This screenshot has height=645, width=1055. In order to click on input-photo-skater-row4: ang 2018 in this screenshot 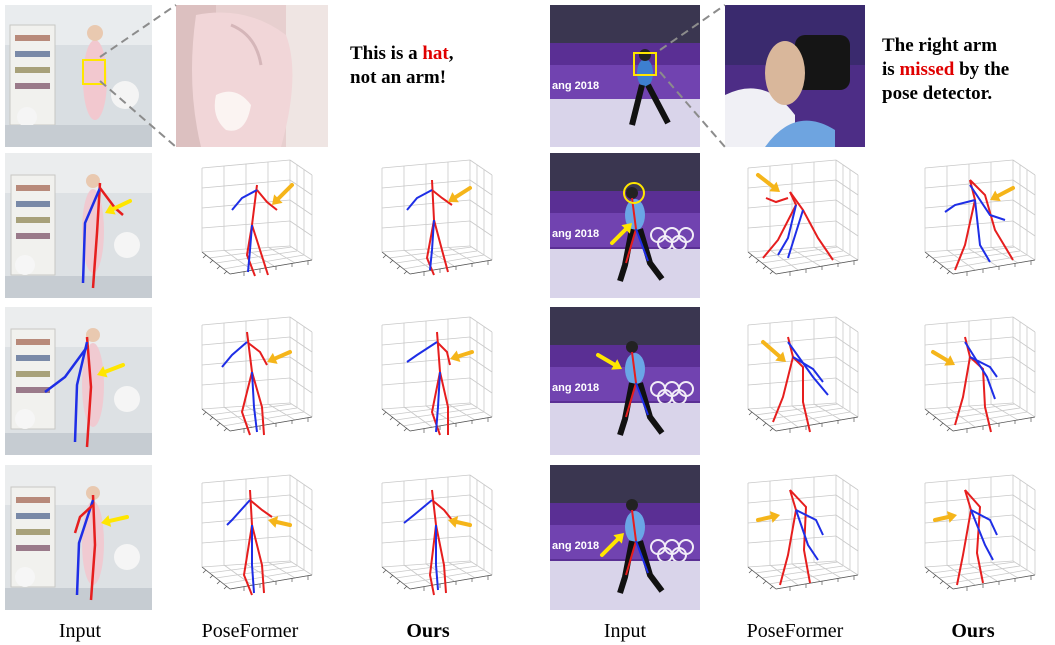, I will do `click(625, 537)`.